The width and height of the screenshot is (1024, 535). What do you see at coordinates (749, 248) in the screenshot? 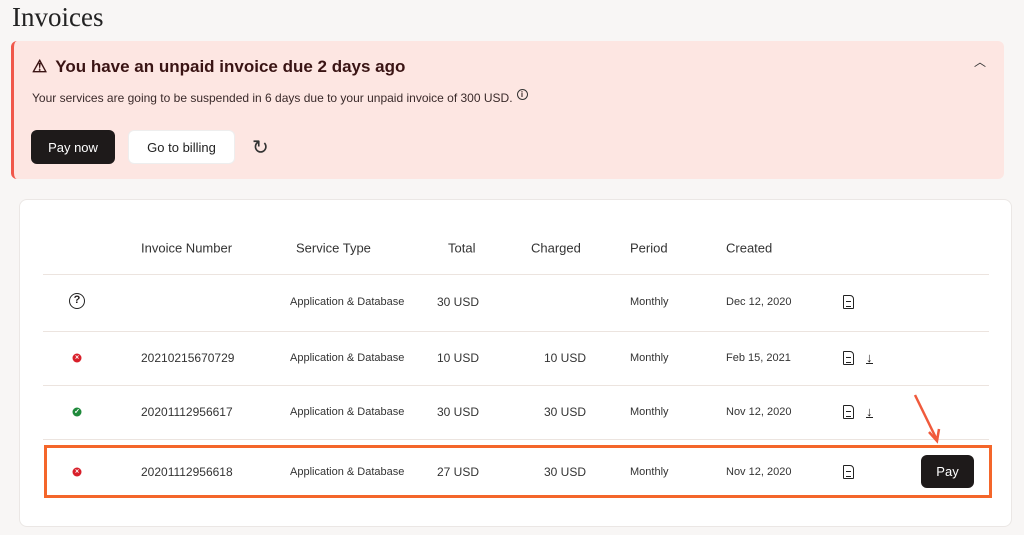
I see `header-created: Created` at bounding box center [749, 248].